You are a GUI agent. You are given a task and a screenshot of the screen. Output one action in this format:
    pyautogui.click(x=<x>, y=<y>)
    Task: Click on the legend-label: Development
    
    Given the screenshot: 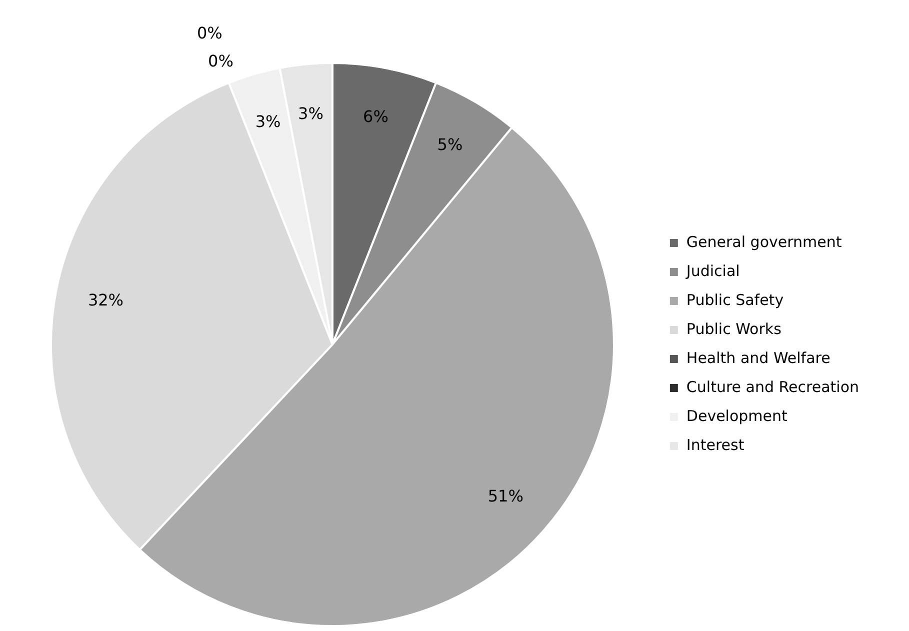 What is the action you would take?
    pyautogui.click(x=737, y=415)
    